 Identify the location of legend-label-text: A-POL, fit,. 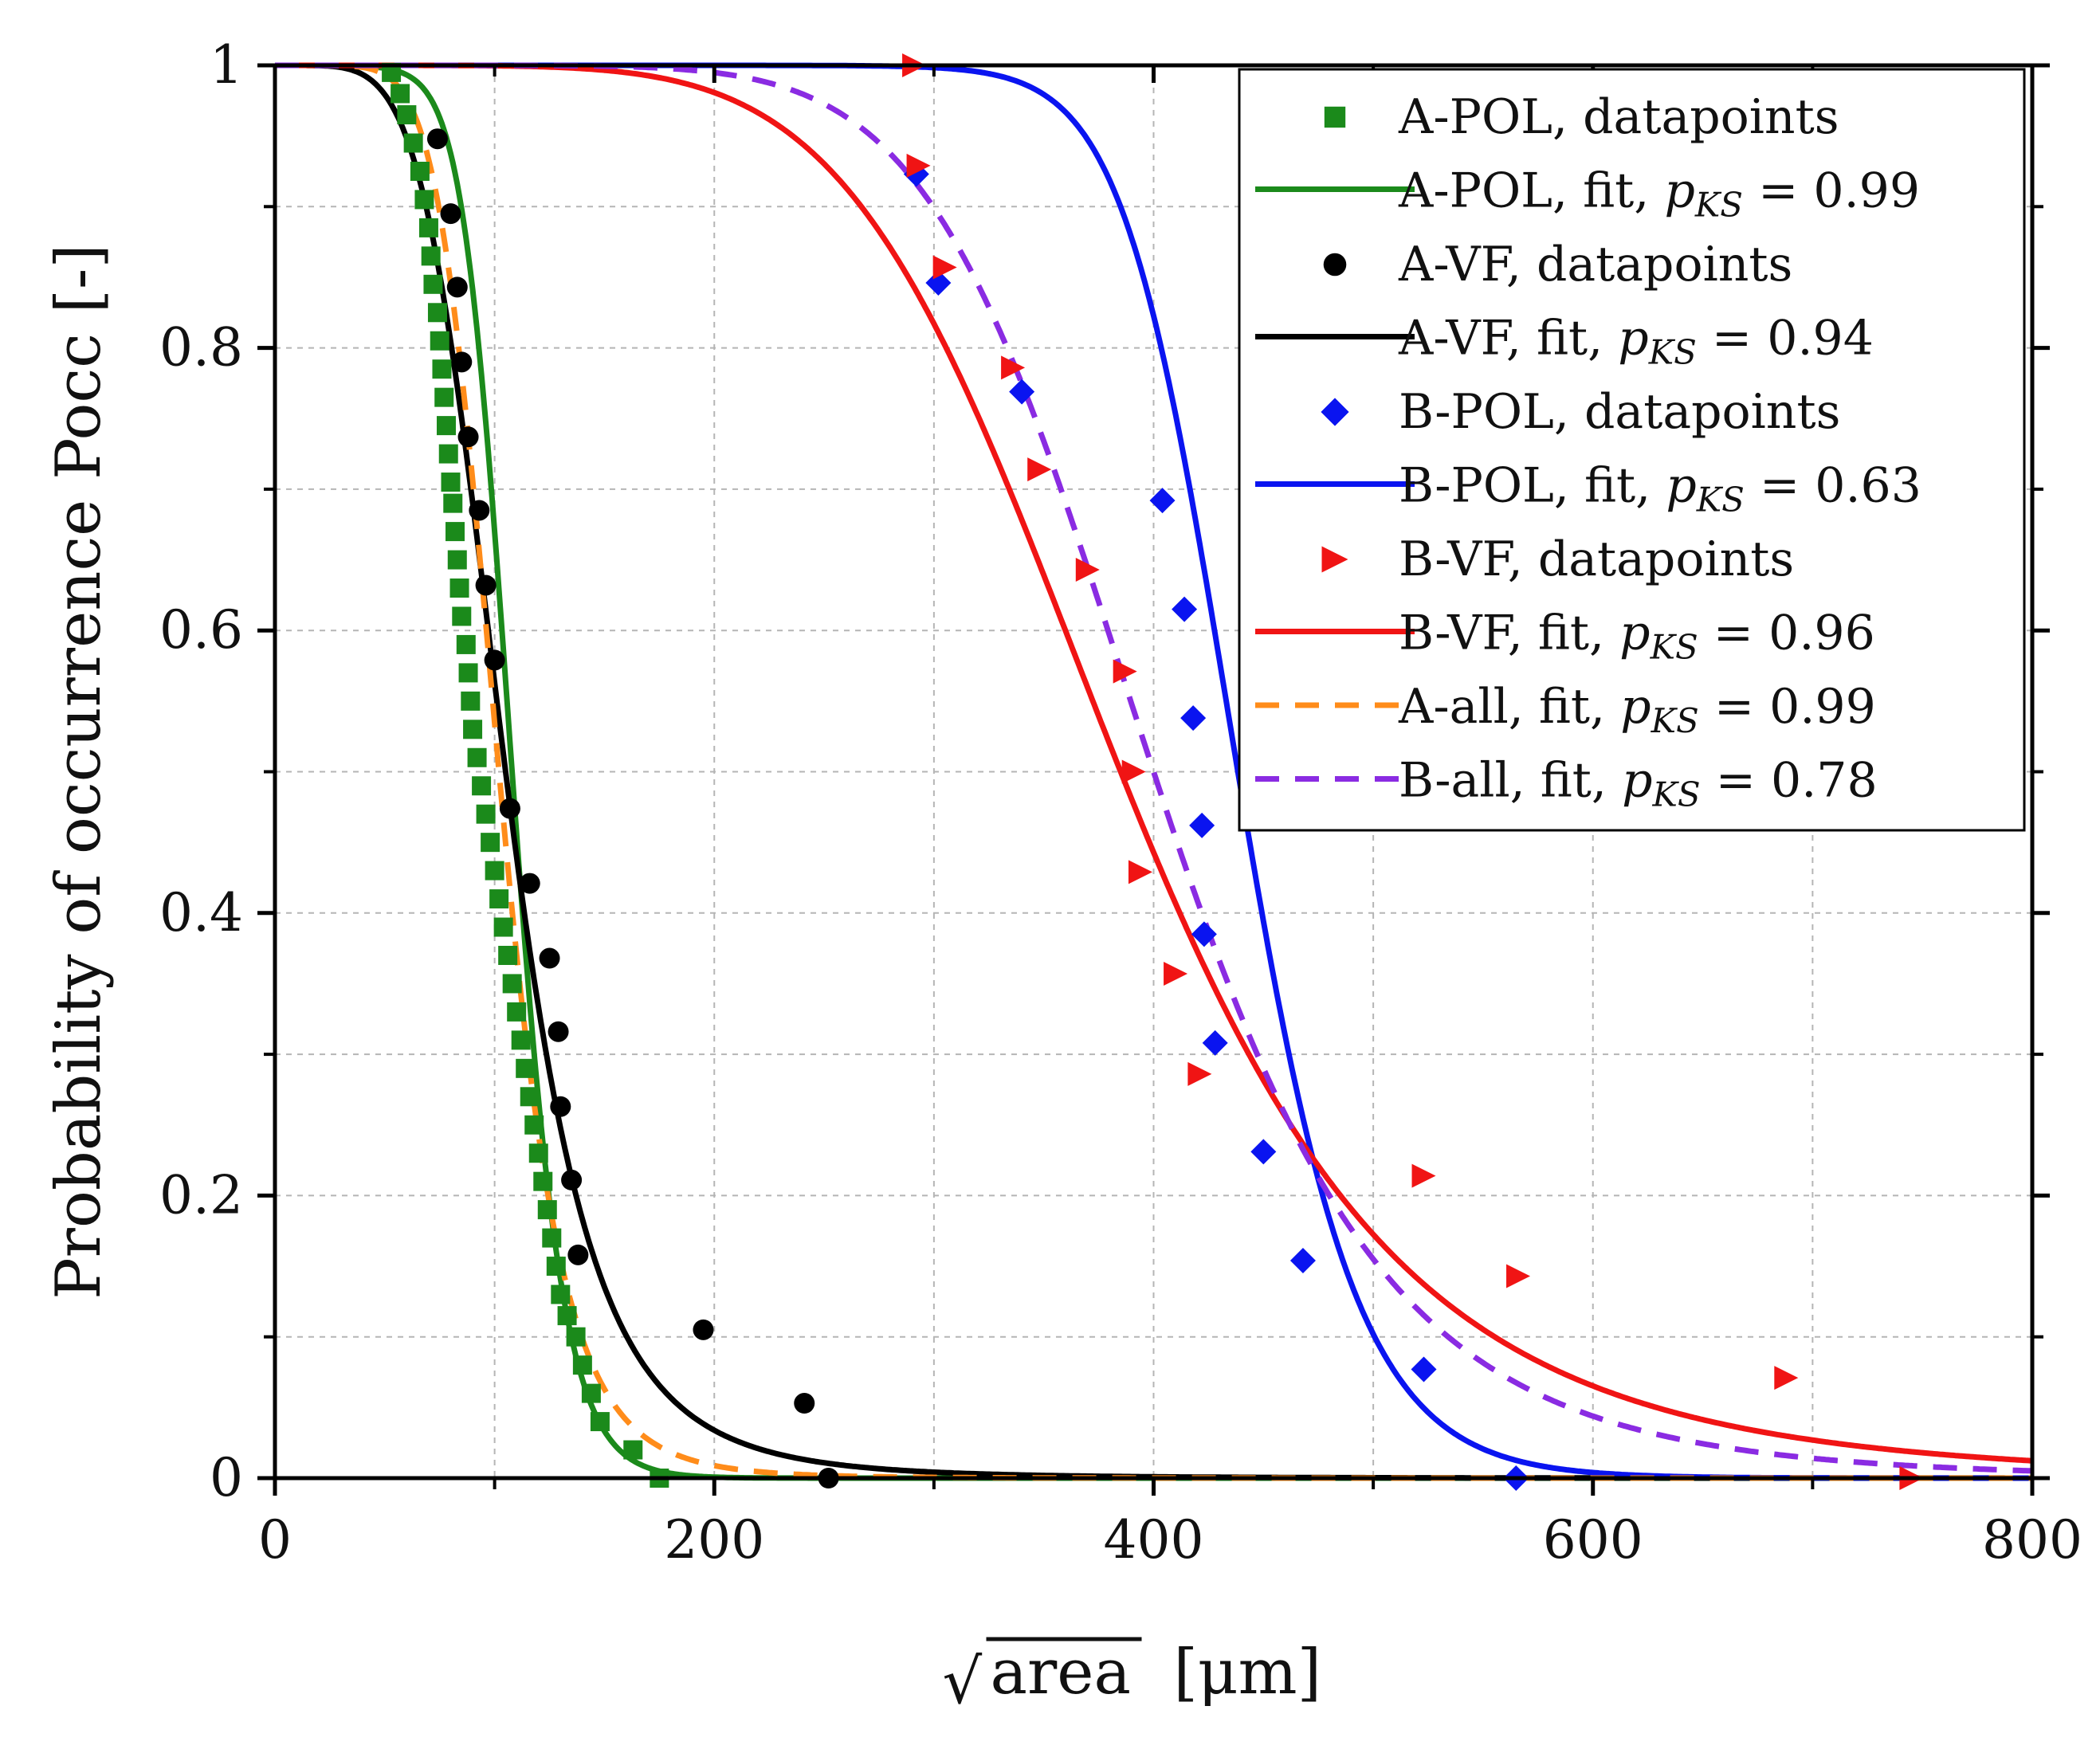
(1531, 191).